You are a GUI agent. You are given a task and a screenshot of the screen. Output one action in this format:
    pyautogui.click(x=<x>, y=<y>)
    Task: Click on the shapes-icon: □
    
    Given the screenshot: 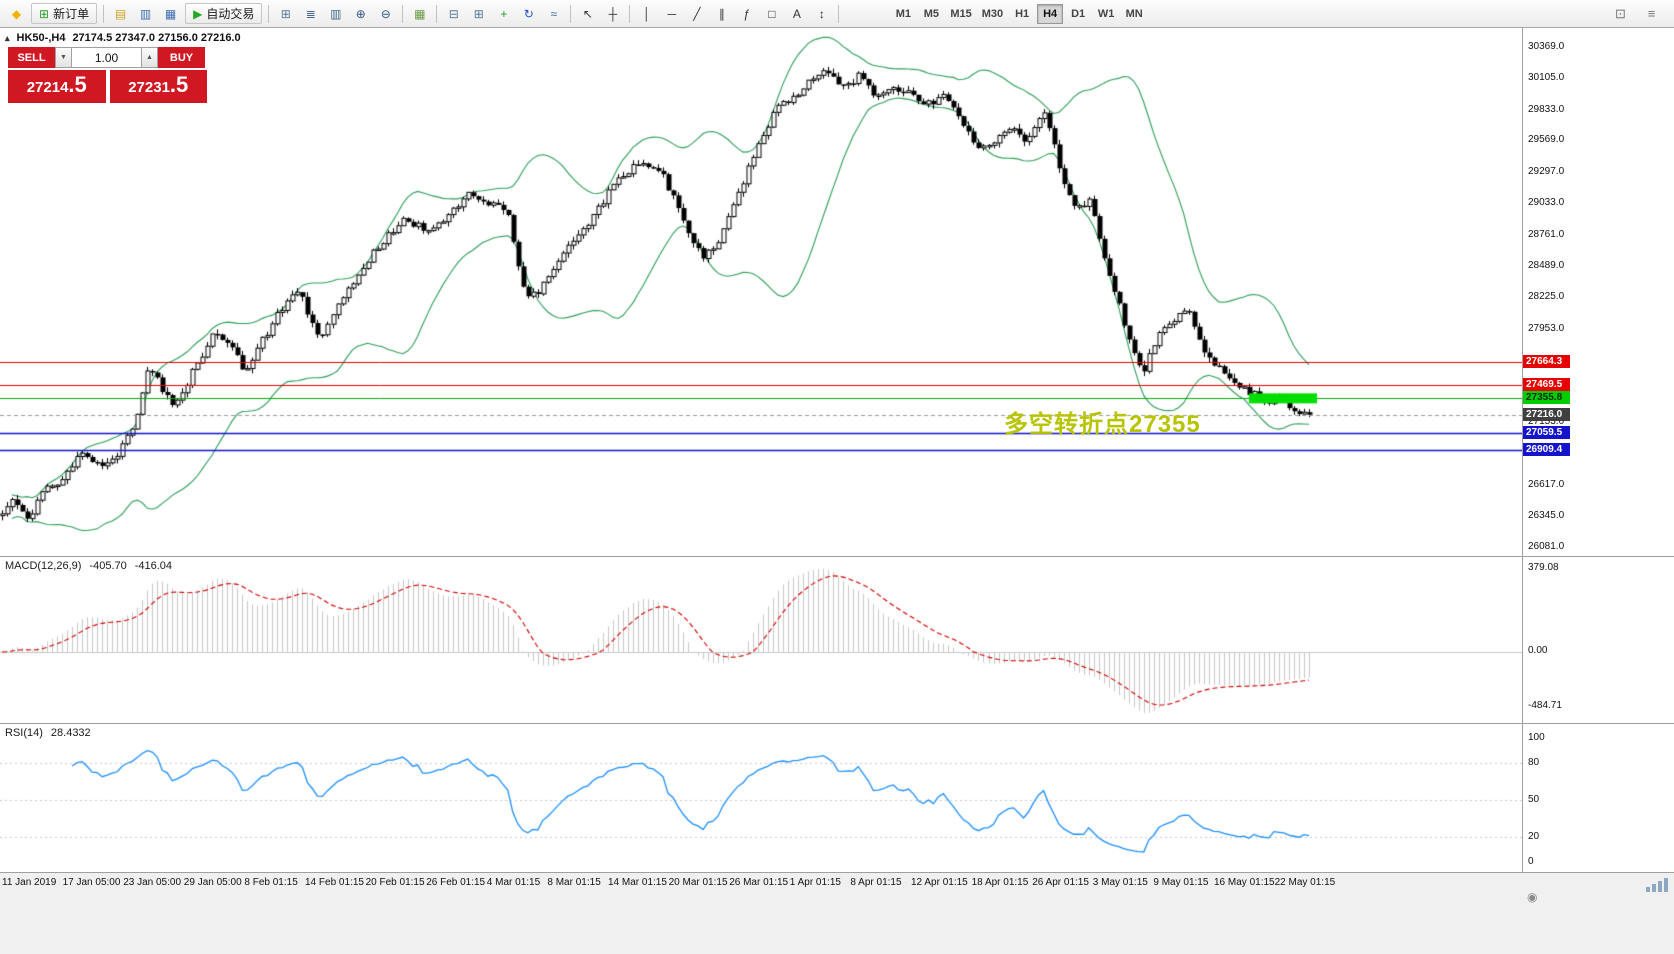 What is the action you would take?
    pyautogui.click(x=771, y=14)
    